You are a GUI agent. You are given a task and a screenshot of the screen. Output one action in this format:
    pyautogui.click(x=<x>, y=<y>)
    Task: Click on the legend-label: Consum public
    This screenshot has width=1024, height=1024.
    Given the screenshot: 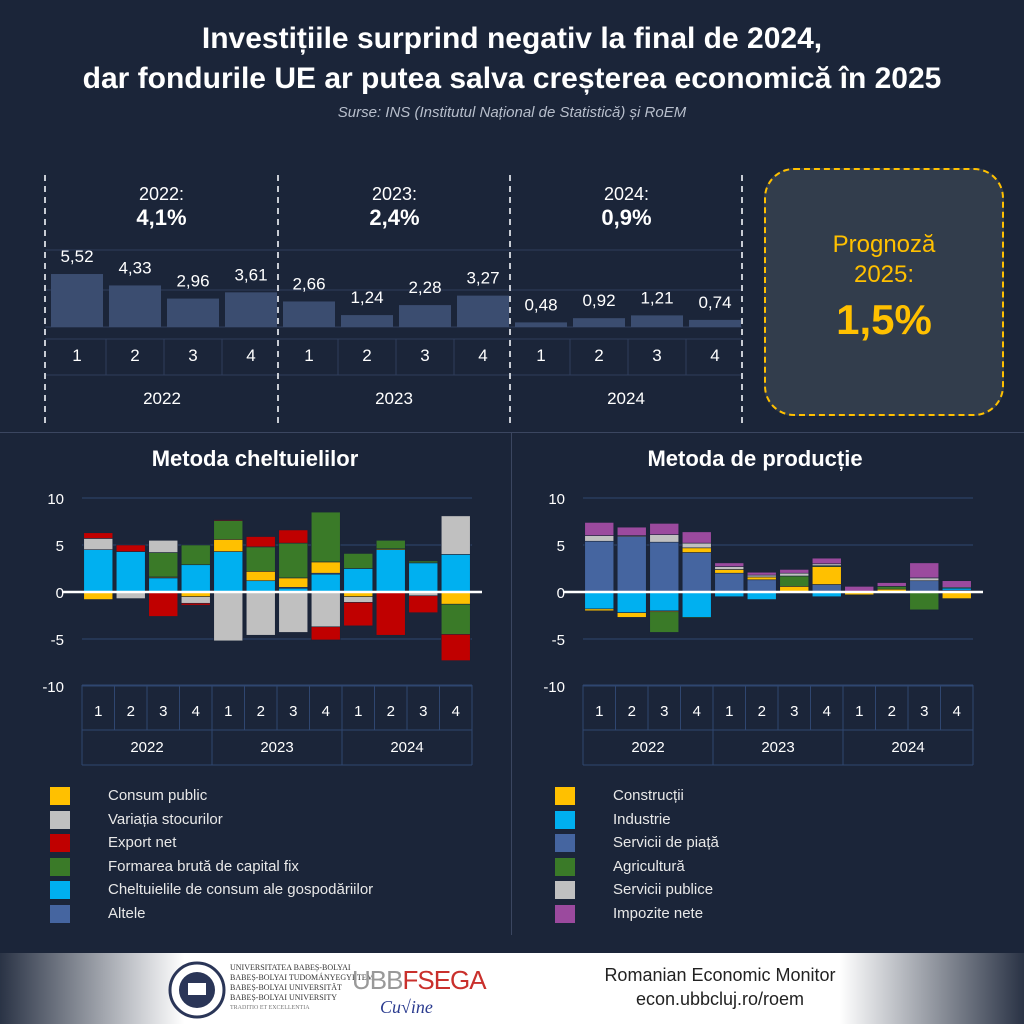 What is the action you would take?
    pyautogui.click(x=158, y=795)
    